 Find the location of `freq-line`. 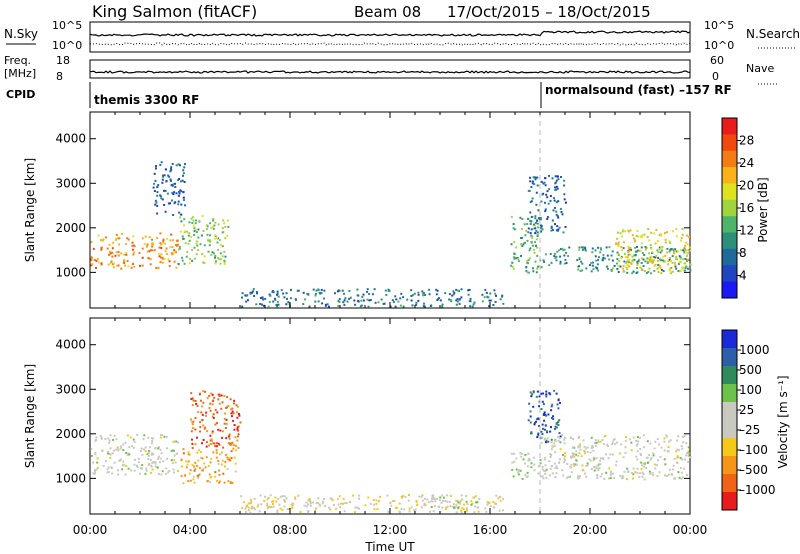

freq-line is located at coordinates (390, 72).